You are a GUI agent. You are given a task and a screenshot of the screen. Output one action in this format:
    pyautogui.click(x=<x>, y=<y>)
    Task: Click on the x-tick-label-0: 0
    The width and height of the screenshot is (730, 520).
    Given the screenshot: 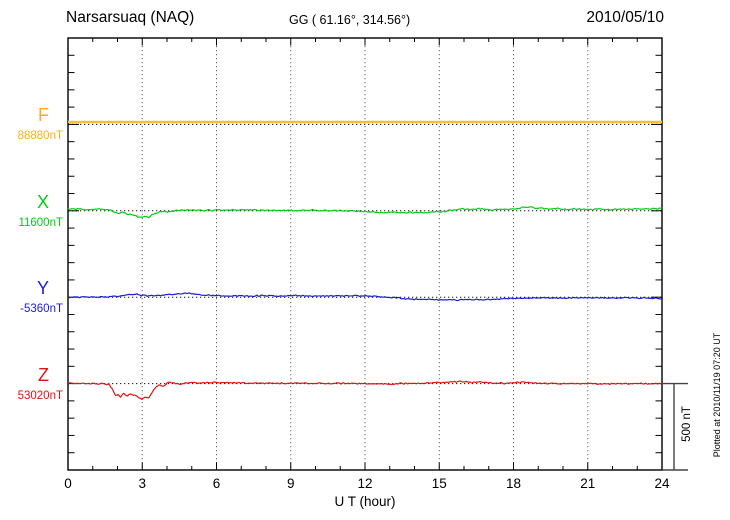 What is the action you would take?
    pyautogui.click(x=68, y=483)
    